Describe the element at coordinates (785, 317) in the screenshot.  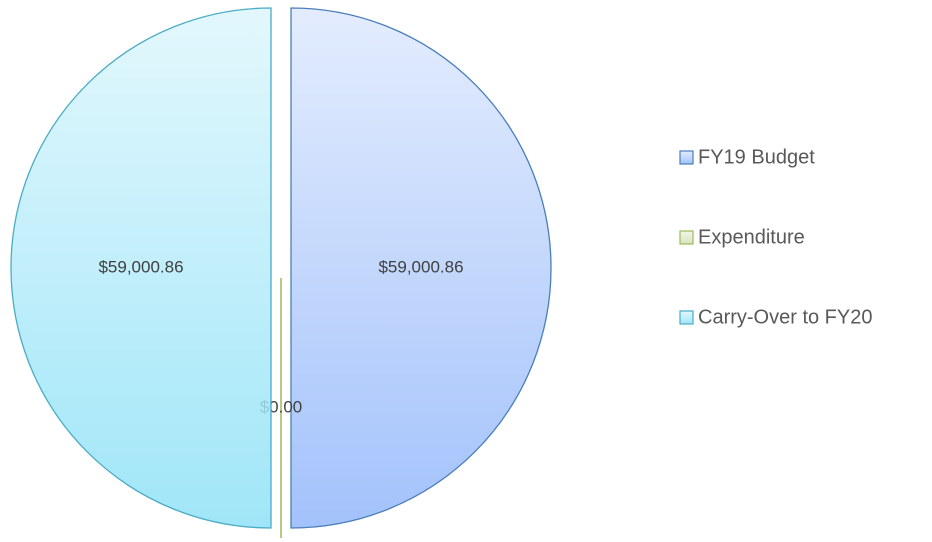
I see `legend-label: Carry-Over to FY20` at that location.